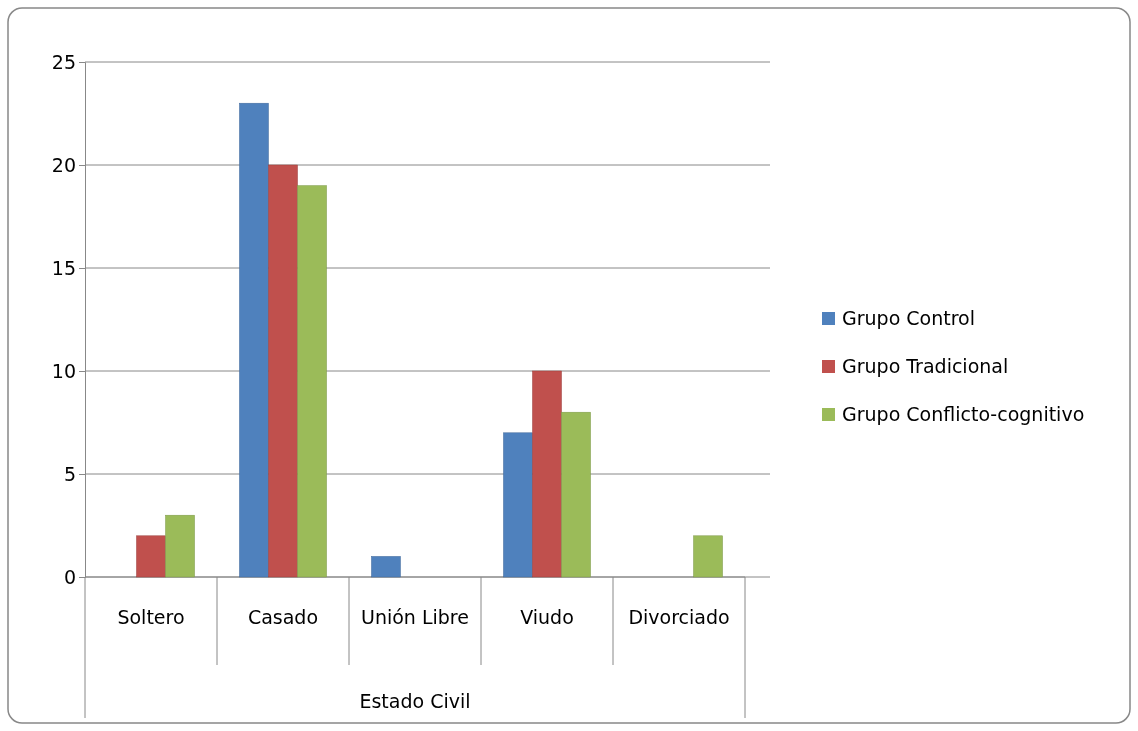 The image size is (1138, 731). I want to click on y-tick-label: 15, so click(63, 267).